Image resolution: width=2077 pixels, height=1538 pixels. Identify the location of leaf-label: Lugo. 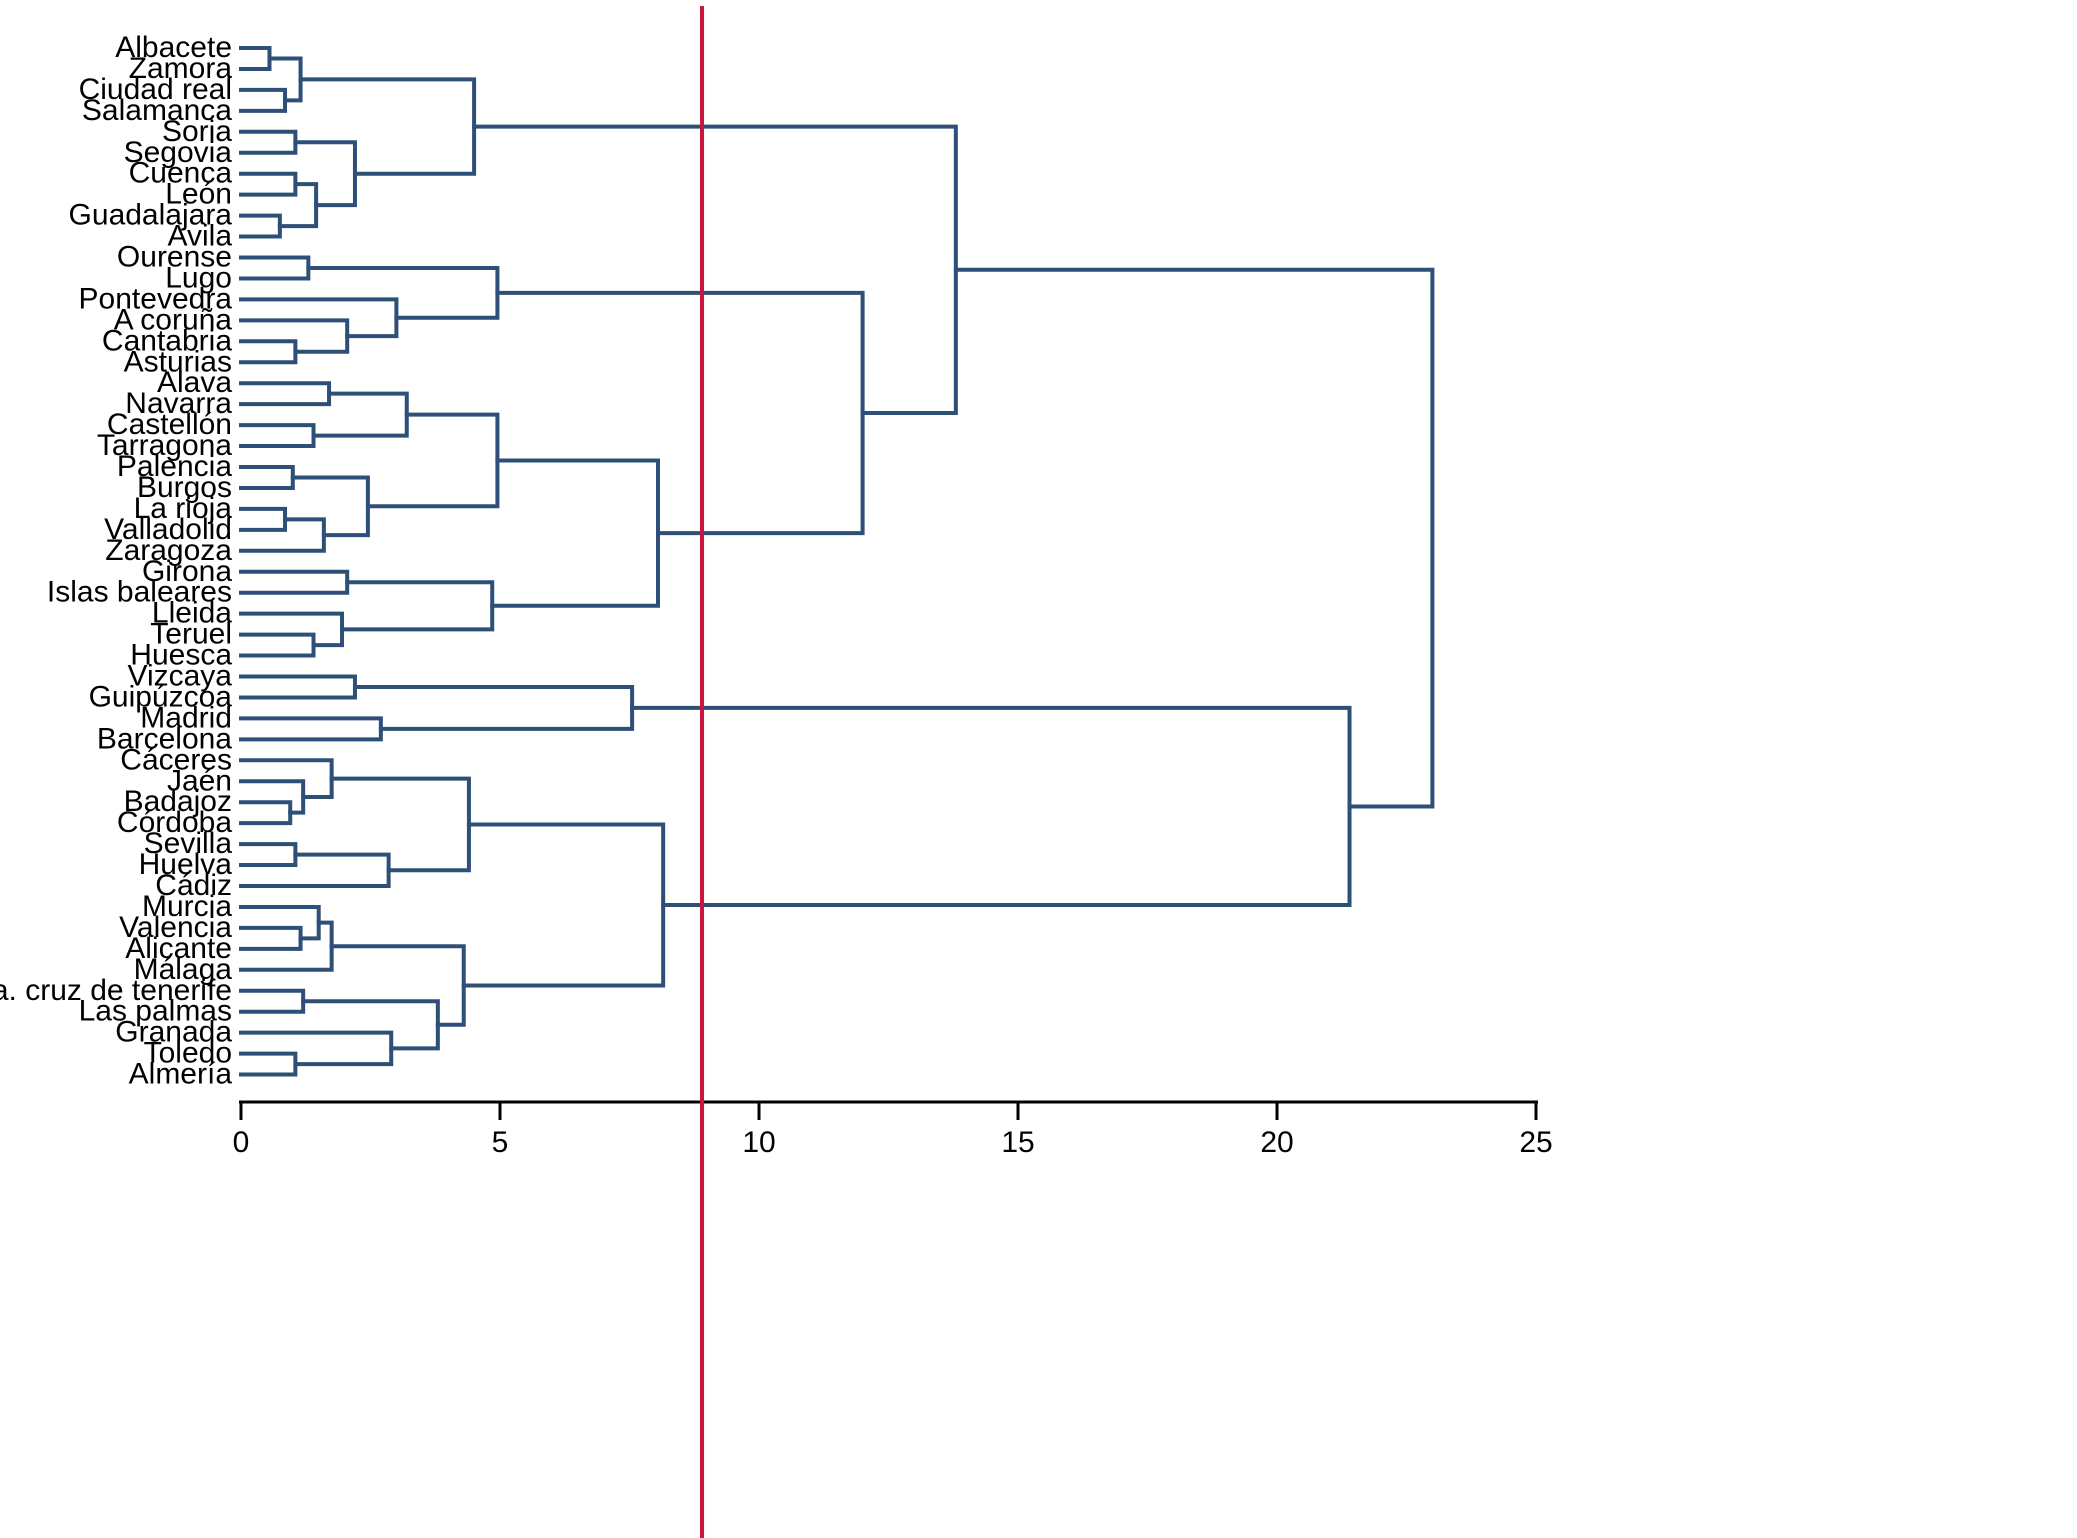
(198, 277).